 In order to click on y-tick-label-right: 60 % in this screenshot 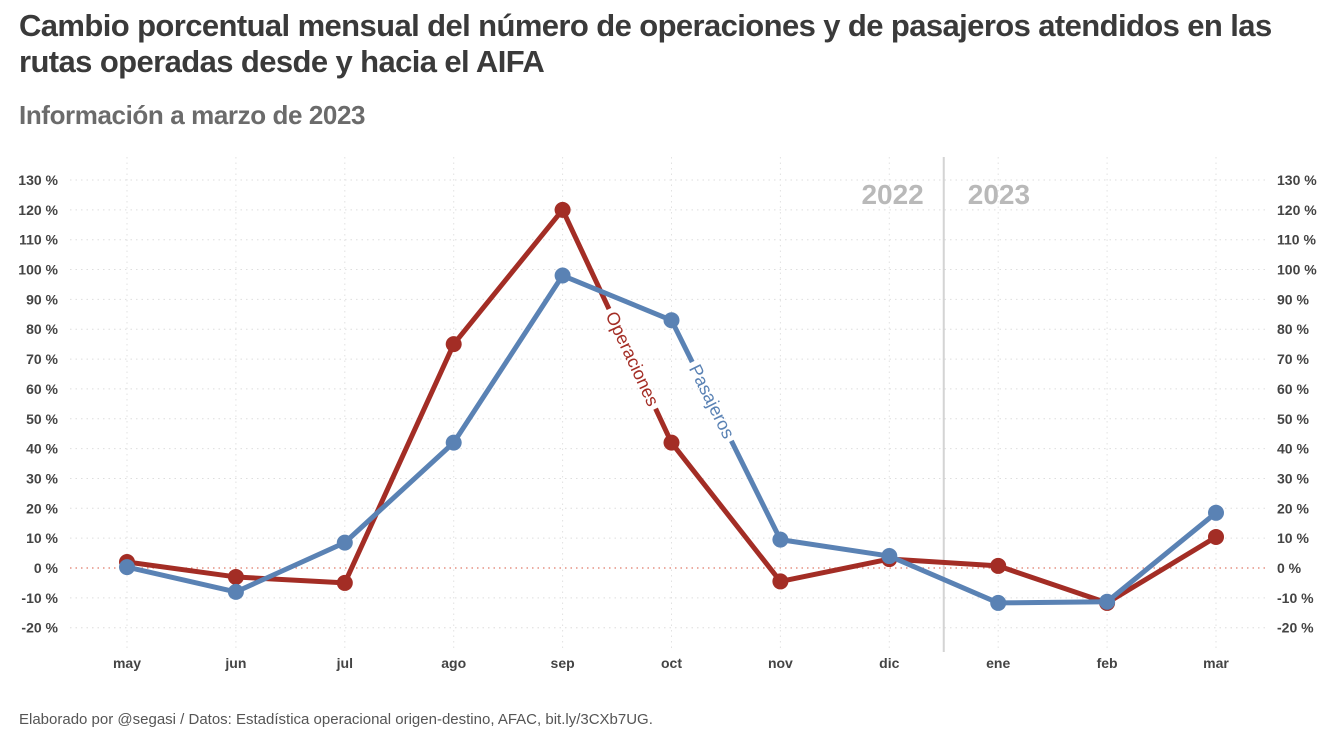, I will do `click(1293, 389)`.